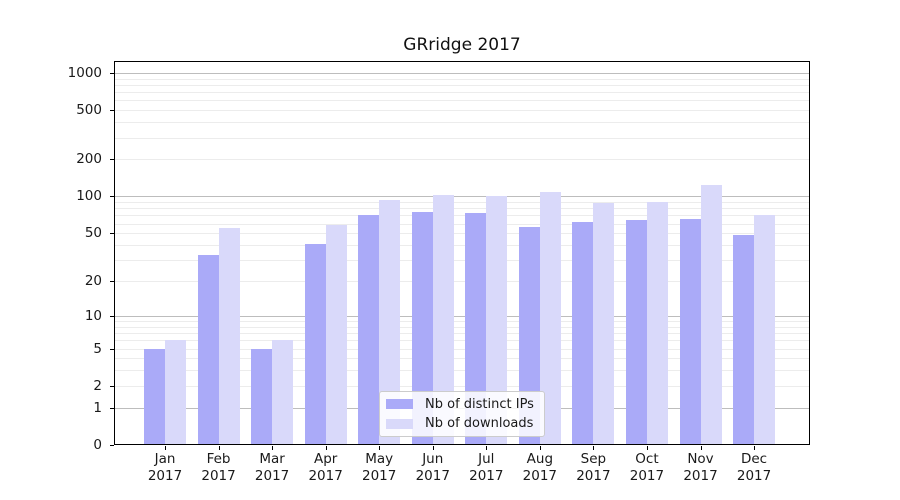 This screenshot has height=500, width=900. I want to click on legend-label-distinct-ips: Nb of distinct IPs, so click(479, 404).